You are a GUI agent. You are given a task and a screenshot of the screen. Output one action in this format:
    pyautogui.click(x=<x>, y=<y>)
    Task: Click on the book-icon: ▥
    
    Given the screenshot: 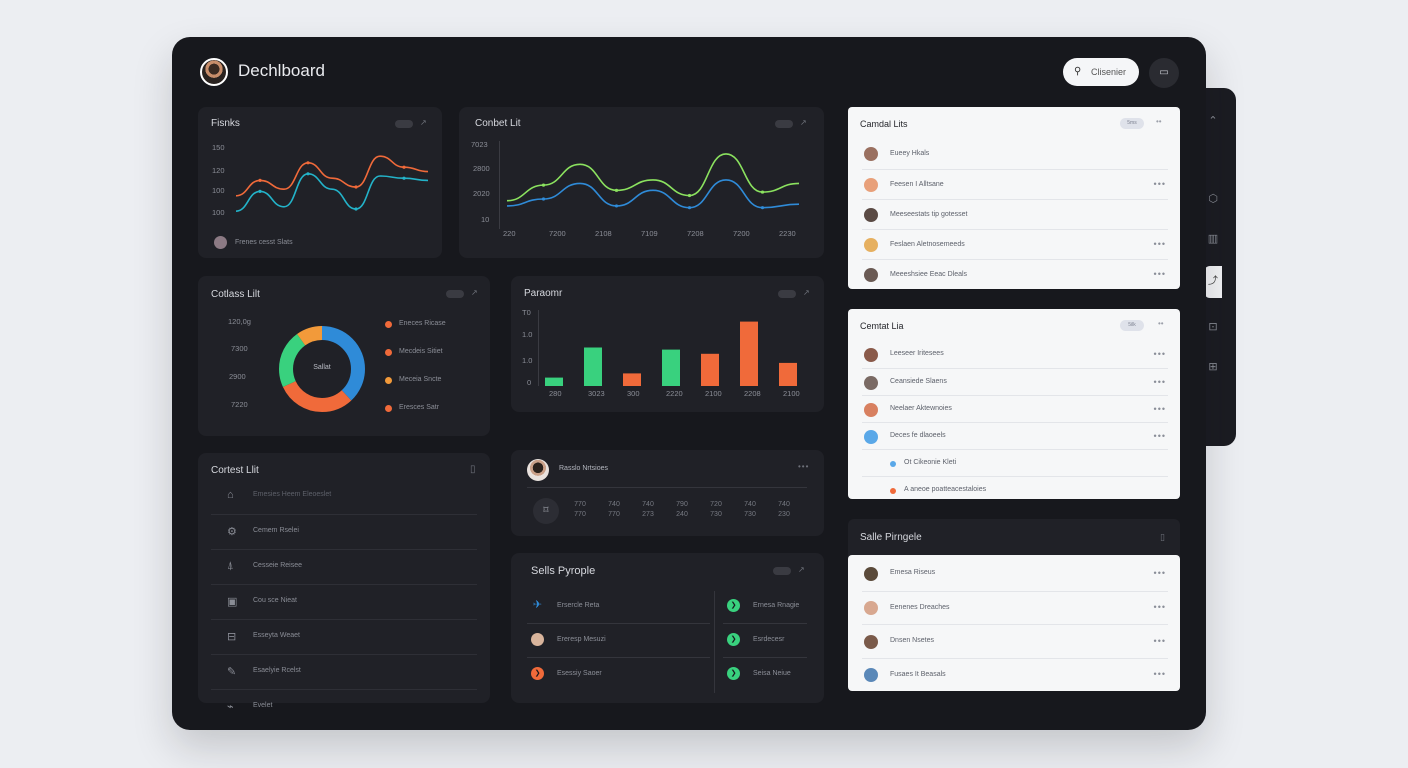 What is the action you would take?
    pyautogui.click(x=1213, y=239)
    